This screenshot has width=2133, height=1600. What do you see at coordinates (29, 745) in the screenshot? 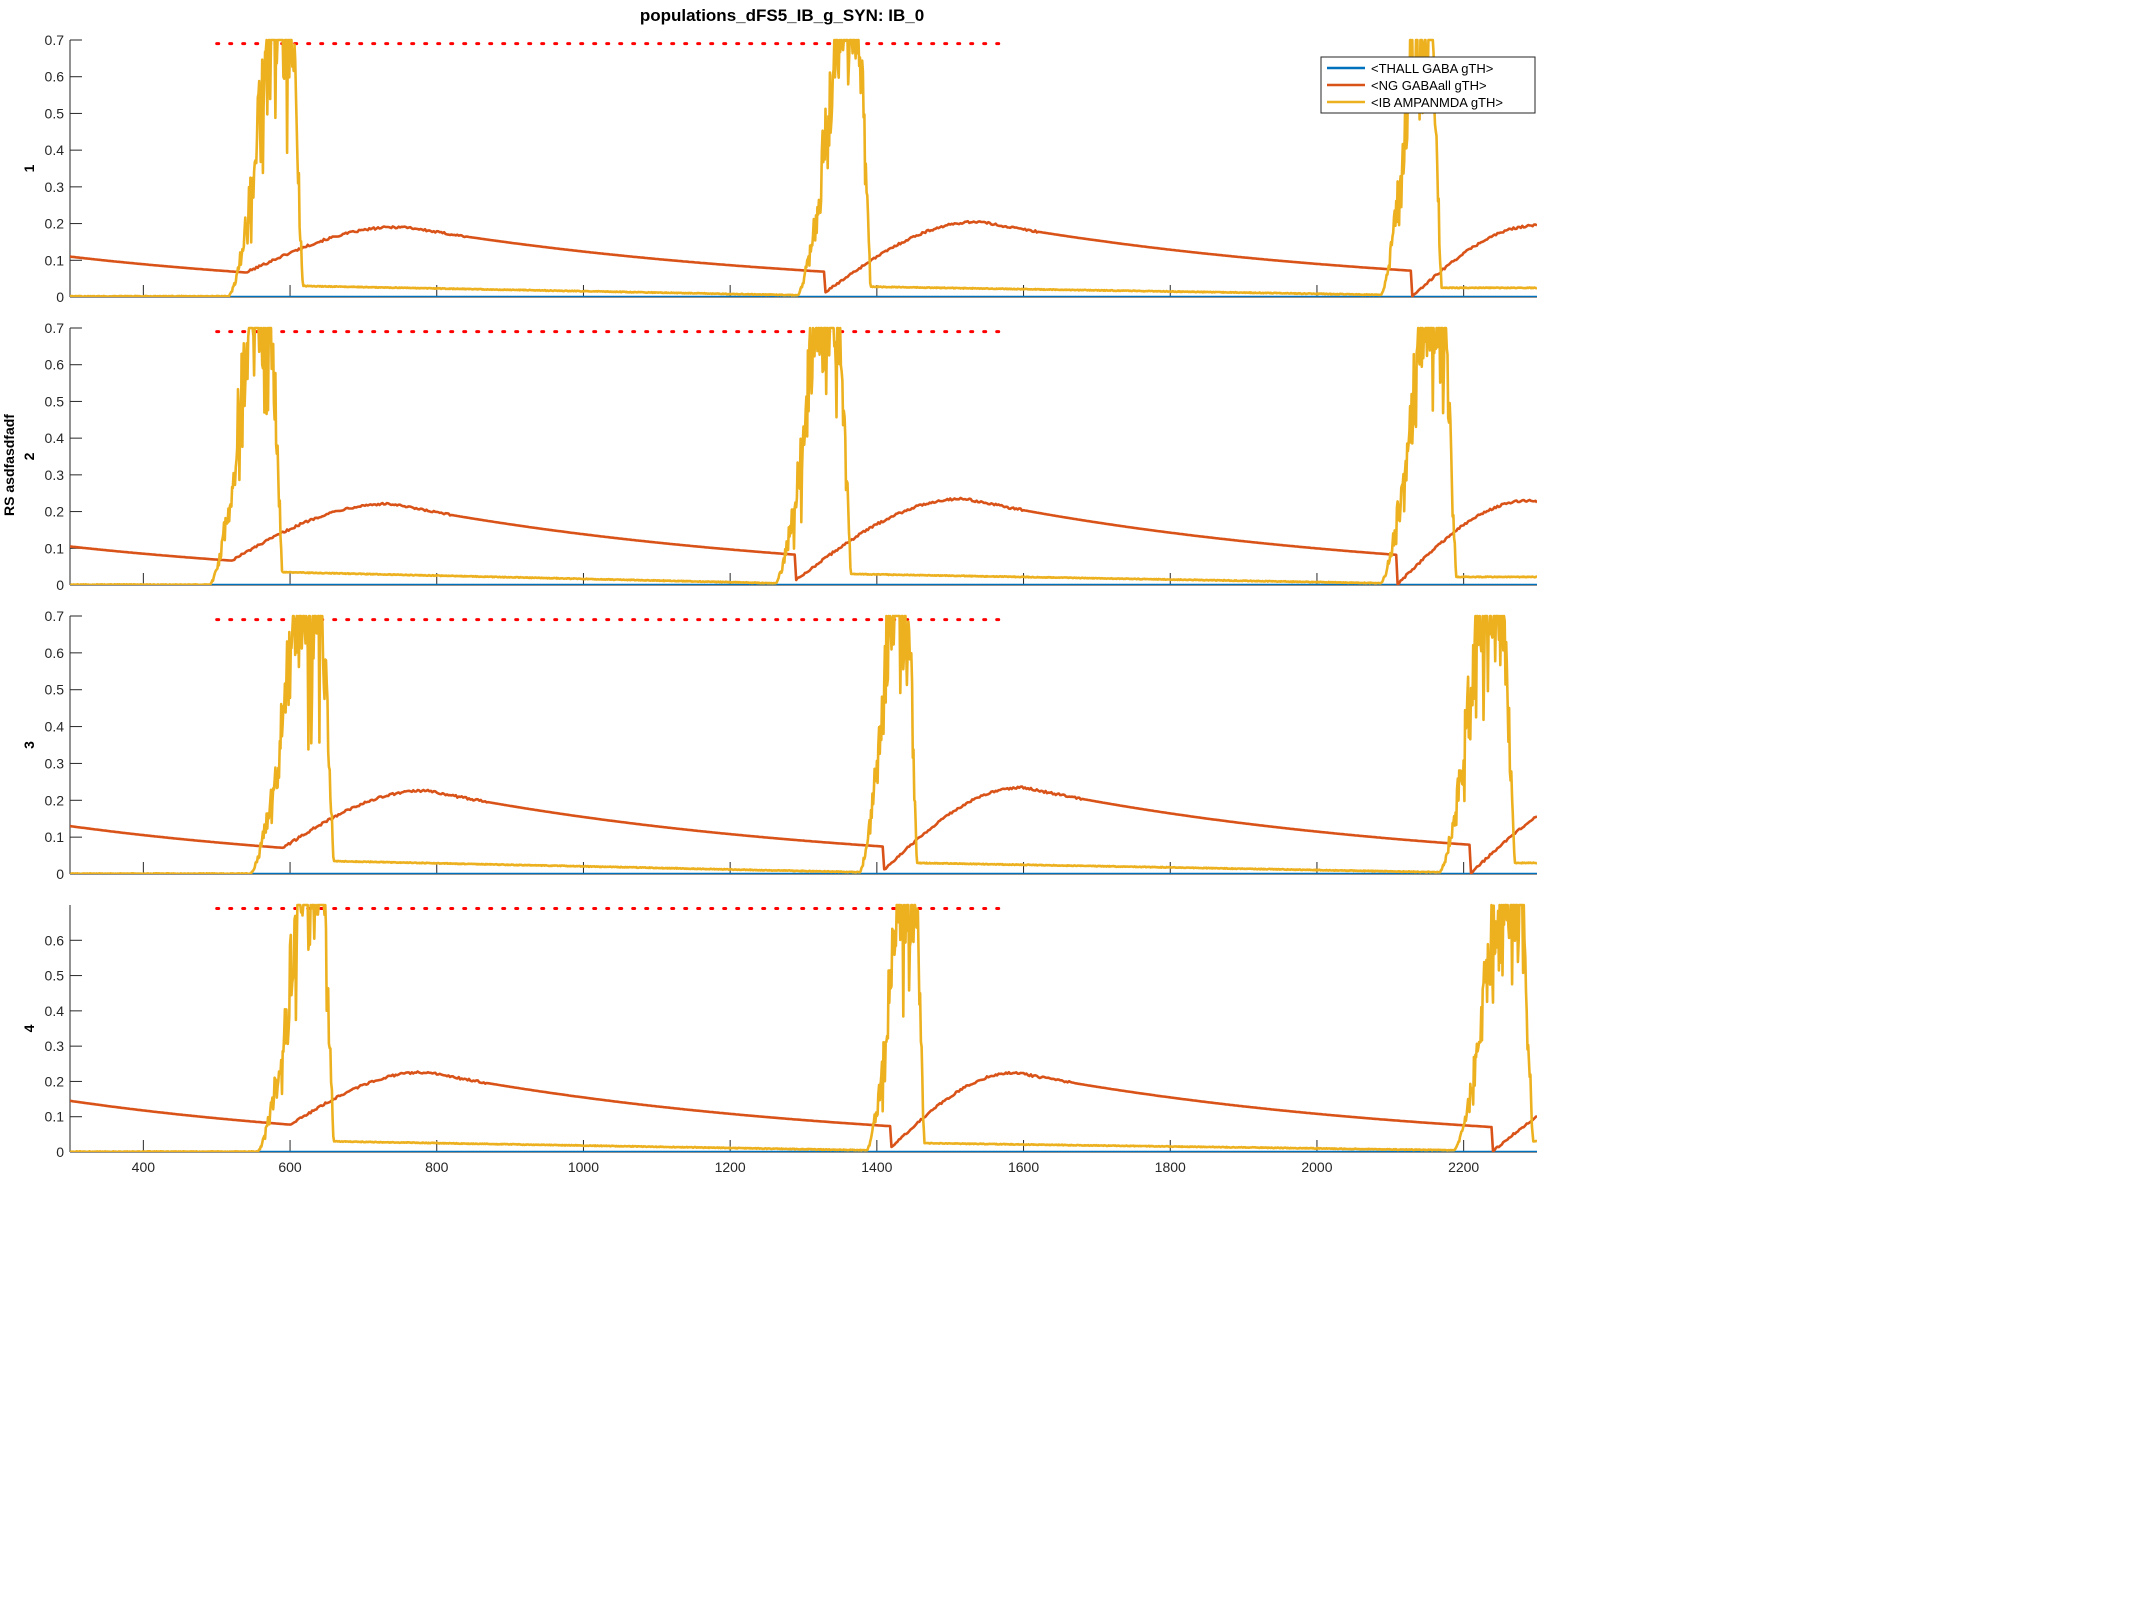
I see `panel-label: 3` at bounding box center [29, 745].